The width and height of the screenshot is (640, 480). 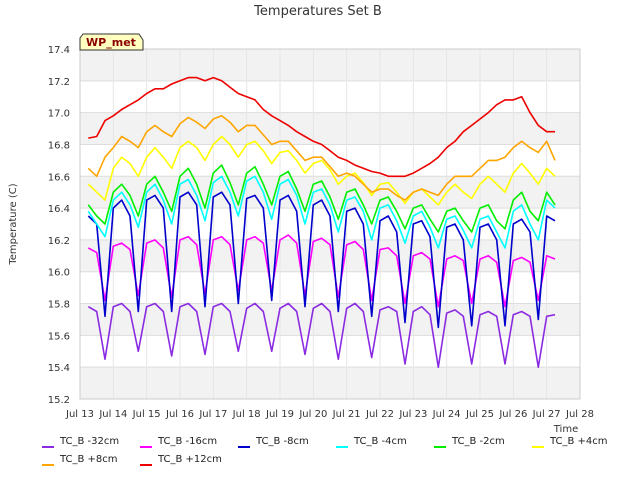 What do you see at coordinates (579, 414) in the screenshot?
I see `x-tick-label: Jul 28` at bounding box center [579, 414].